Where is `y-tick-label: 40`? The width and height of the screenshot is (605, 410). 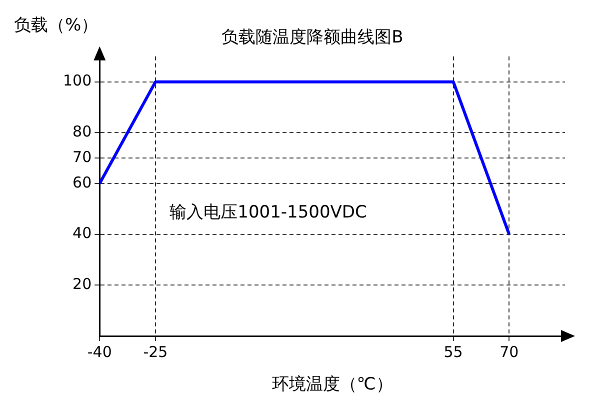
y-tick-label: 40 is located at coordinates (82, 233).